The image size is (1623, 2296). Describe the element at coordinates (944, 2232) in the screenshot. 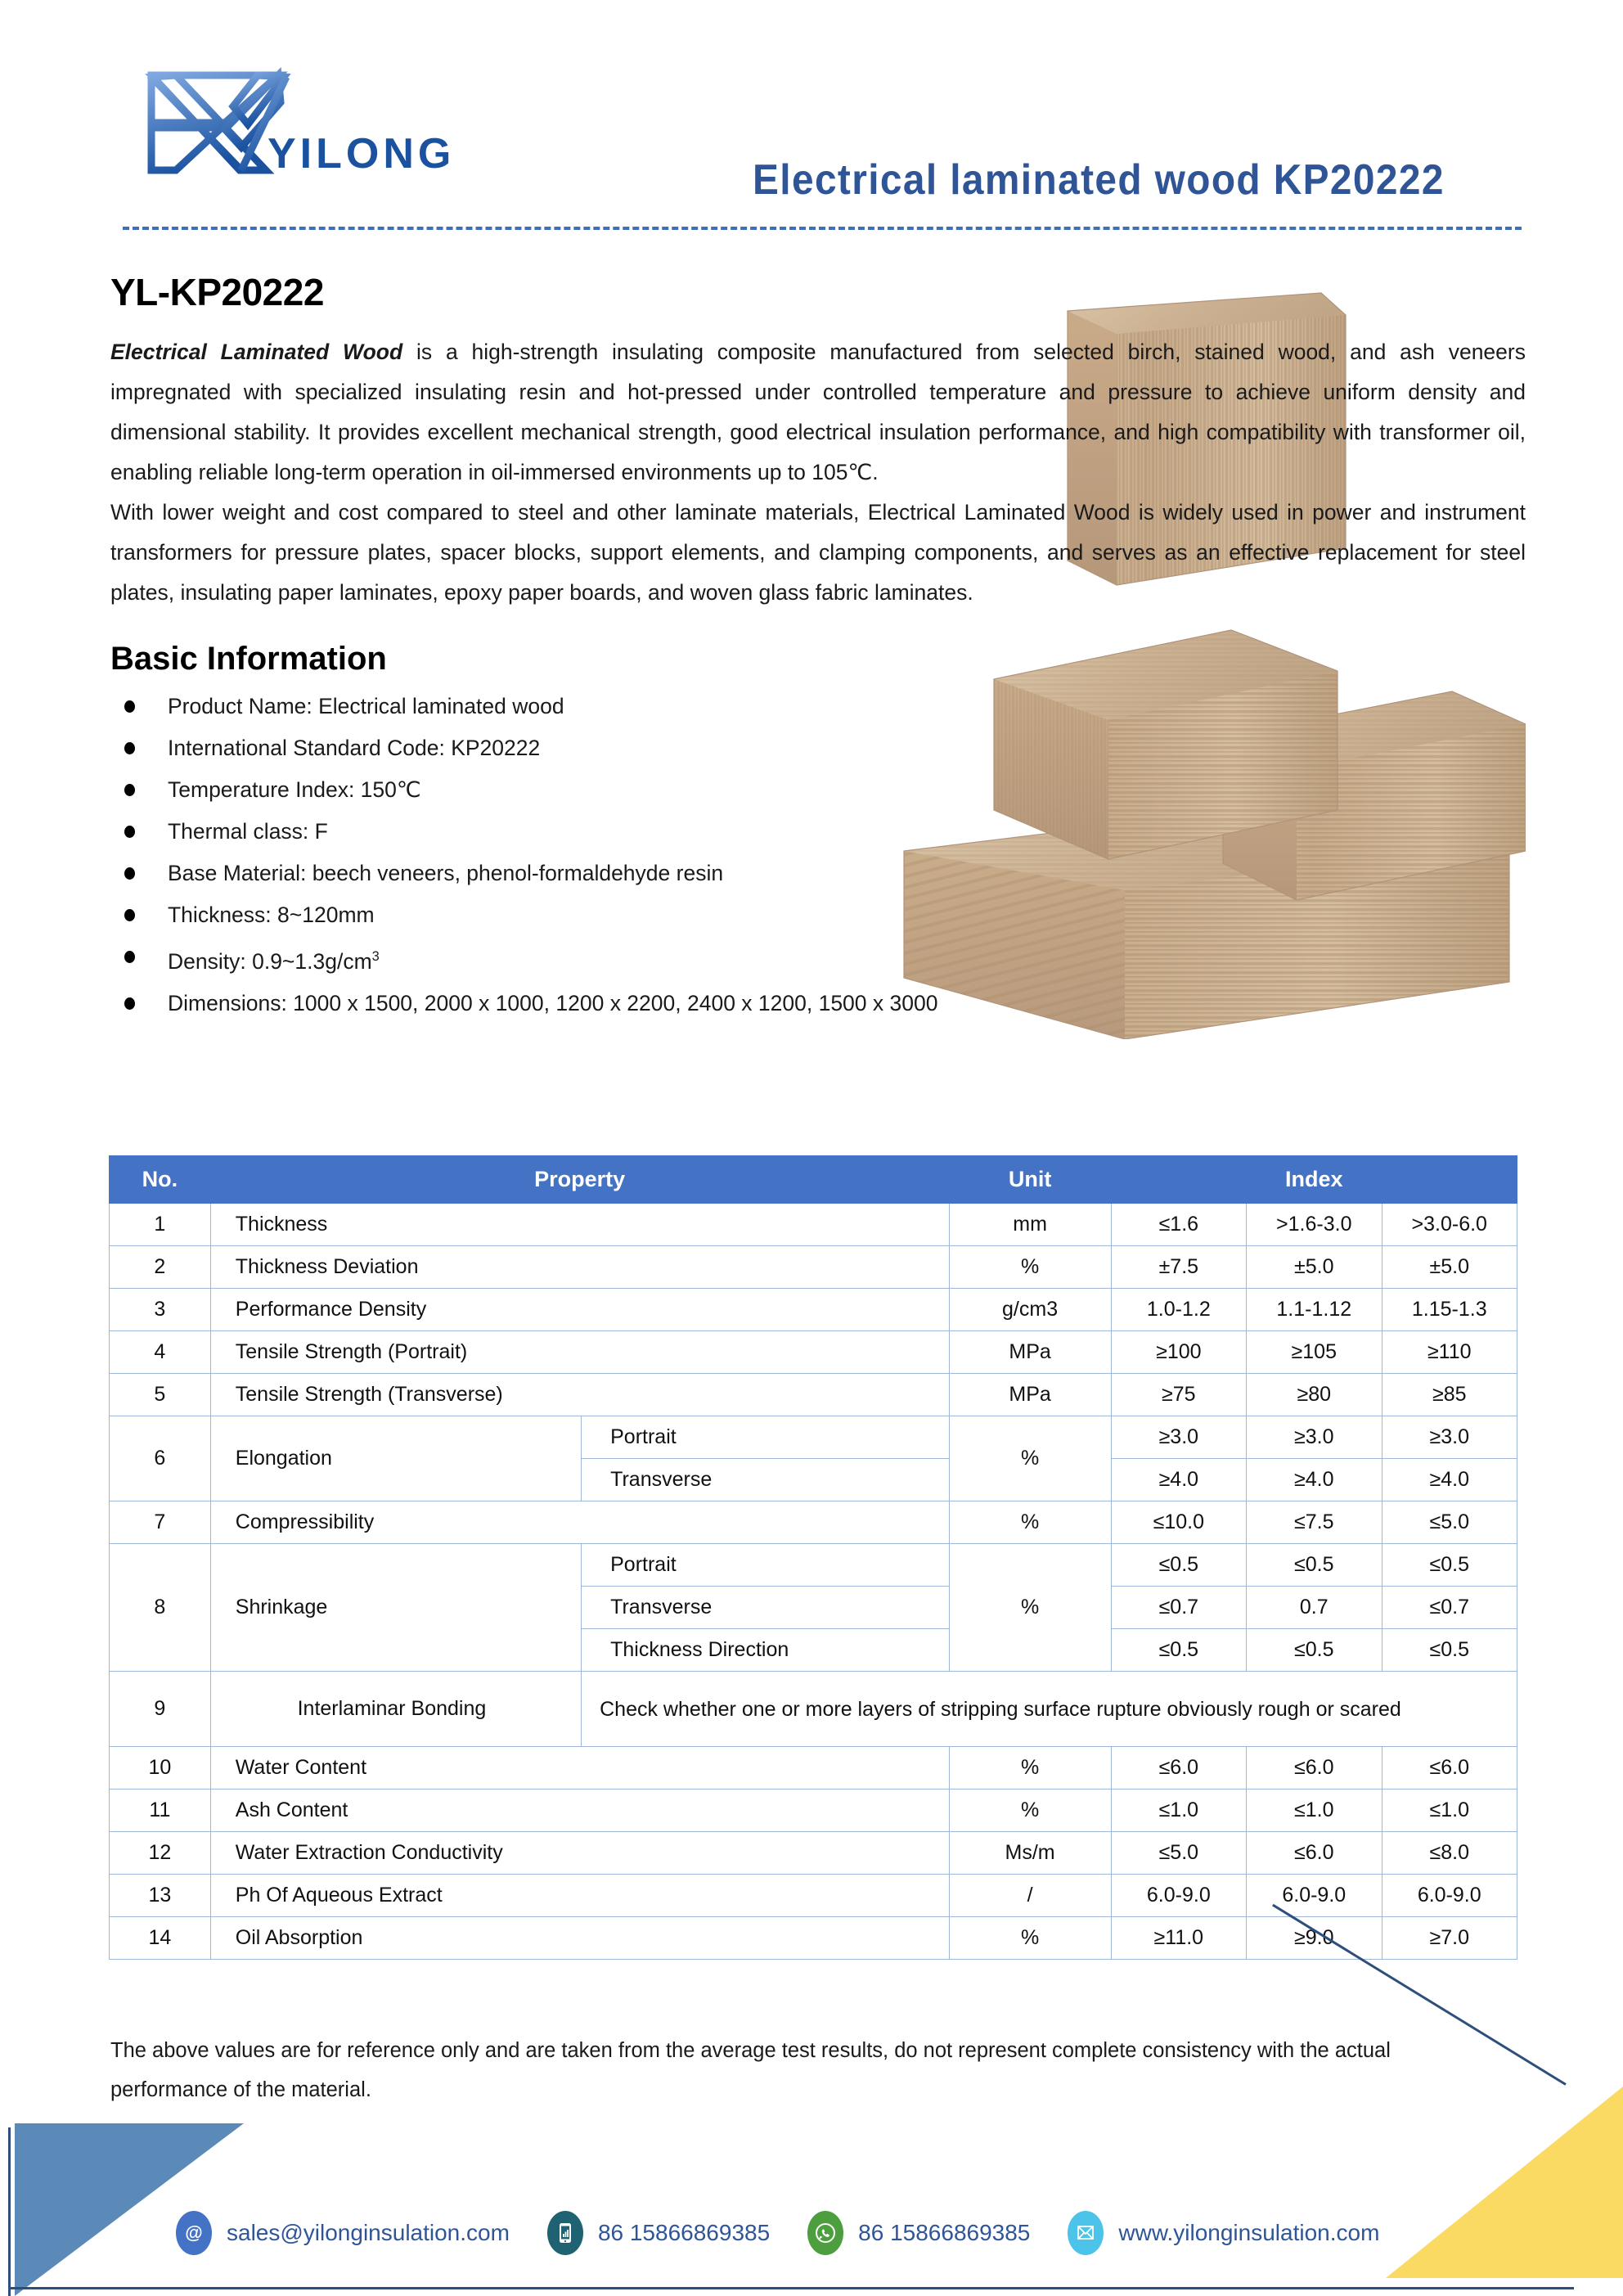

I see `whatsapp-number: 86 15866869385` at that location.